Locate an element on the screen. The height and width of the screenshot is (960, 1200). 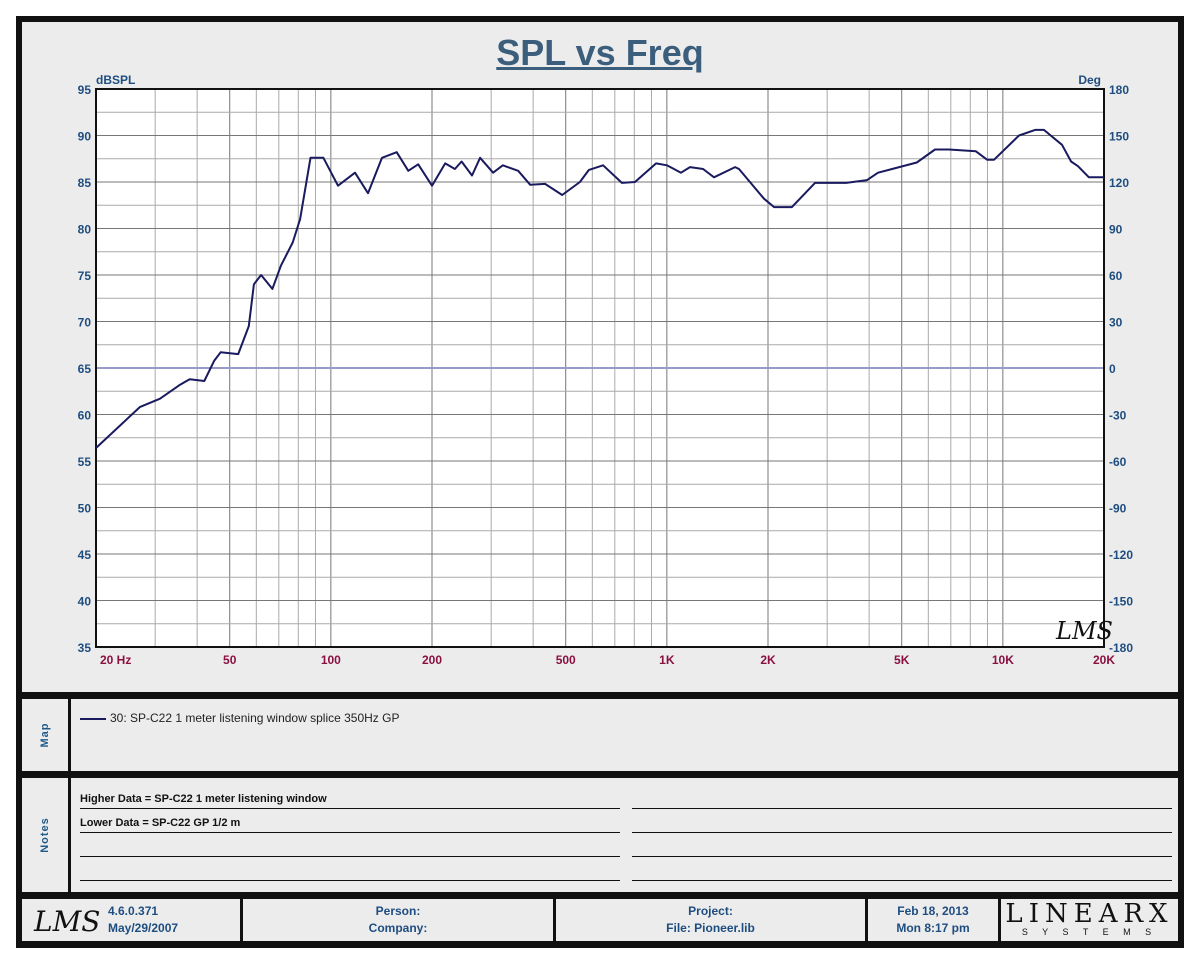
x-tick-label: 20 Hz is located at coordinates (115, 660).